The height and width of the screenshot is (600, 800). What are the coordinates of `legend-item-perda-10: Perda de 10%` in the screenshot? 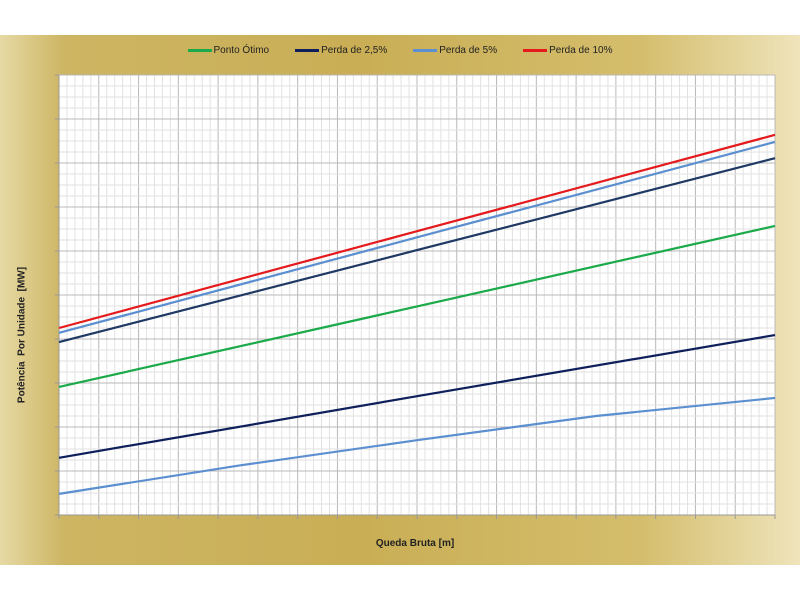 It's located at (567, 50).